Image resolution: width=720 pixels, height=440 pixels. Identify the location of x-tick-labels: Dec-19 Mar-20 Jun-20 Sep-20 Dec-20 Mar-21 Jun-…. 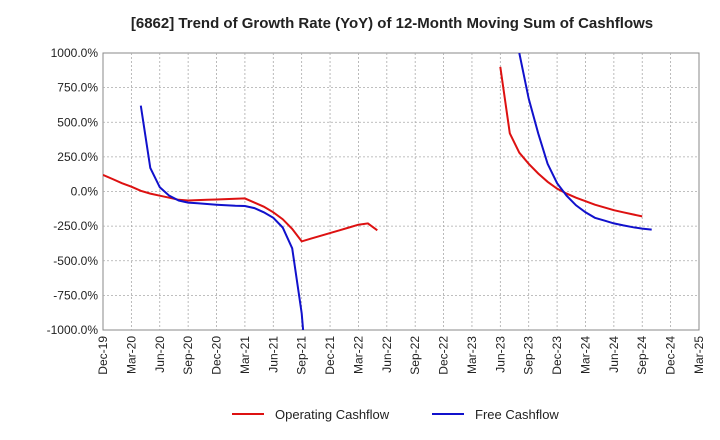
(401, 355).